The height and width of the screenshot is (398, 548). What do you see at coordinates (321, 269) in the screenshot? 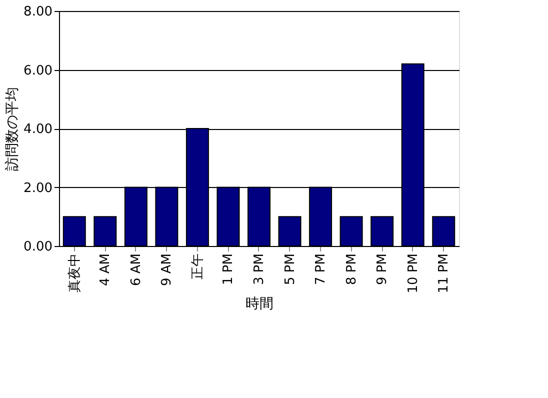
I see `x-tick-label: 7 PM` at bounding box center [321, 269].